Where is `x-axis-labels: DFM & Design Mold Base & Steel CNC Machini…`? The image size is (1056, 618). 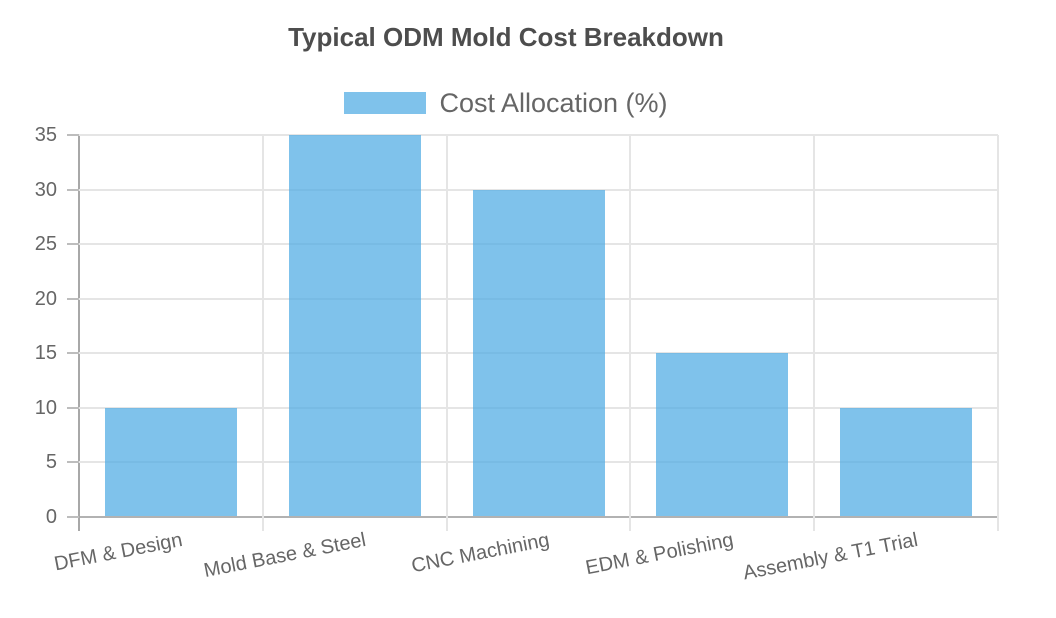 x-axis-labels: DFM & Design Mold Base & Steel CNC Machini… is located at coordinates (525, 567).